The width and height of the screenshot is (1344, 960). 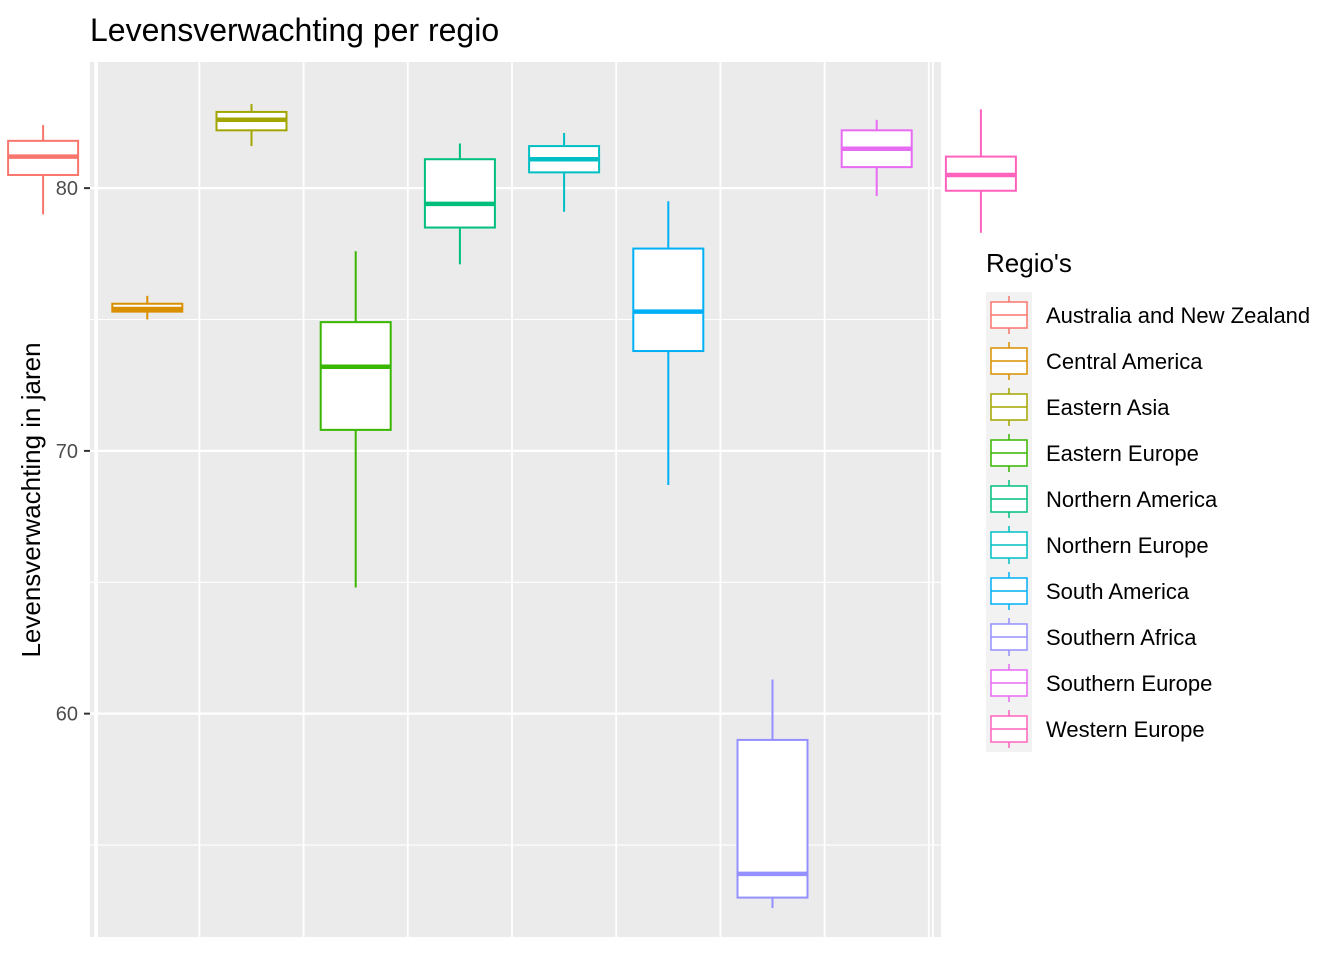 I want to click on legend-label: Southern Europe, so click(x=1129, y=683).